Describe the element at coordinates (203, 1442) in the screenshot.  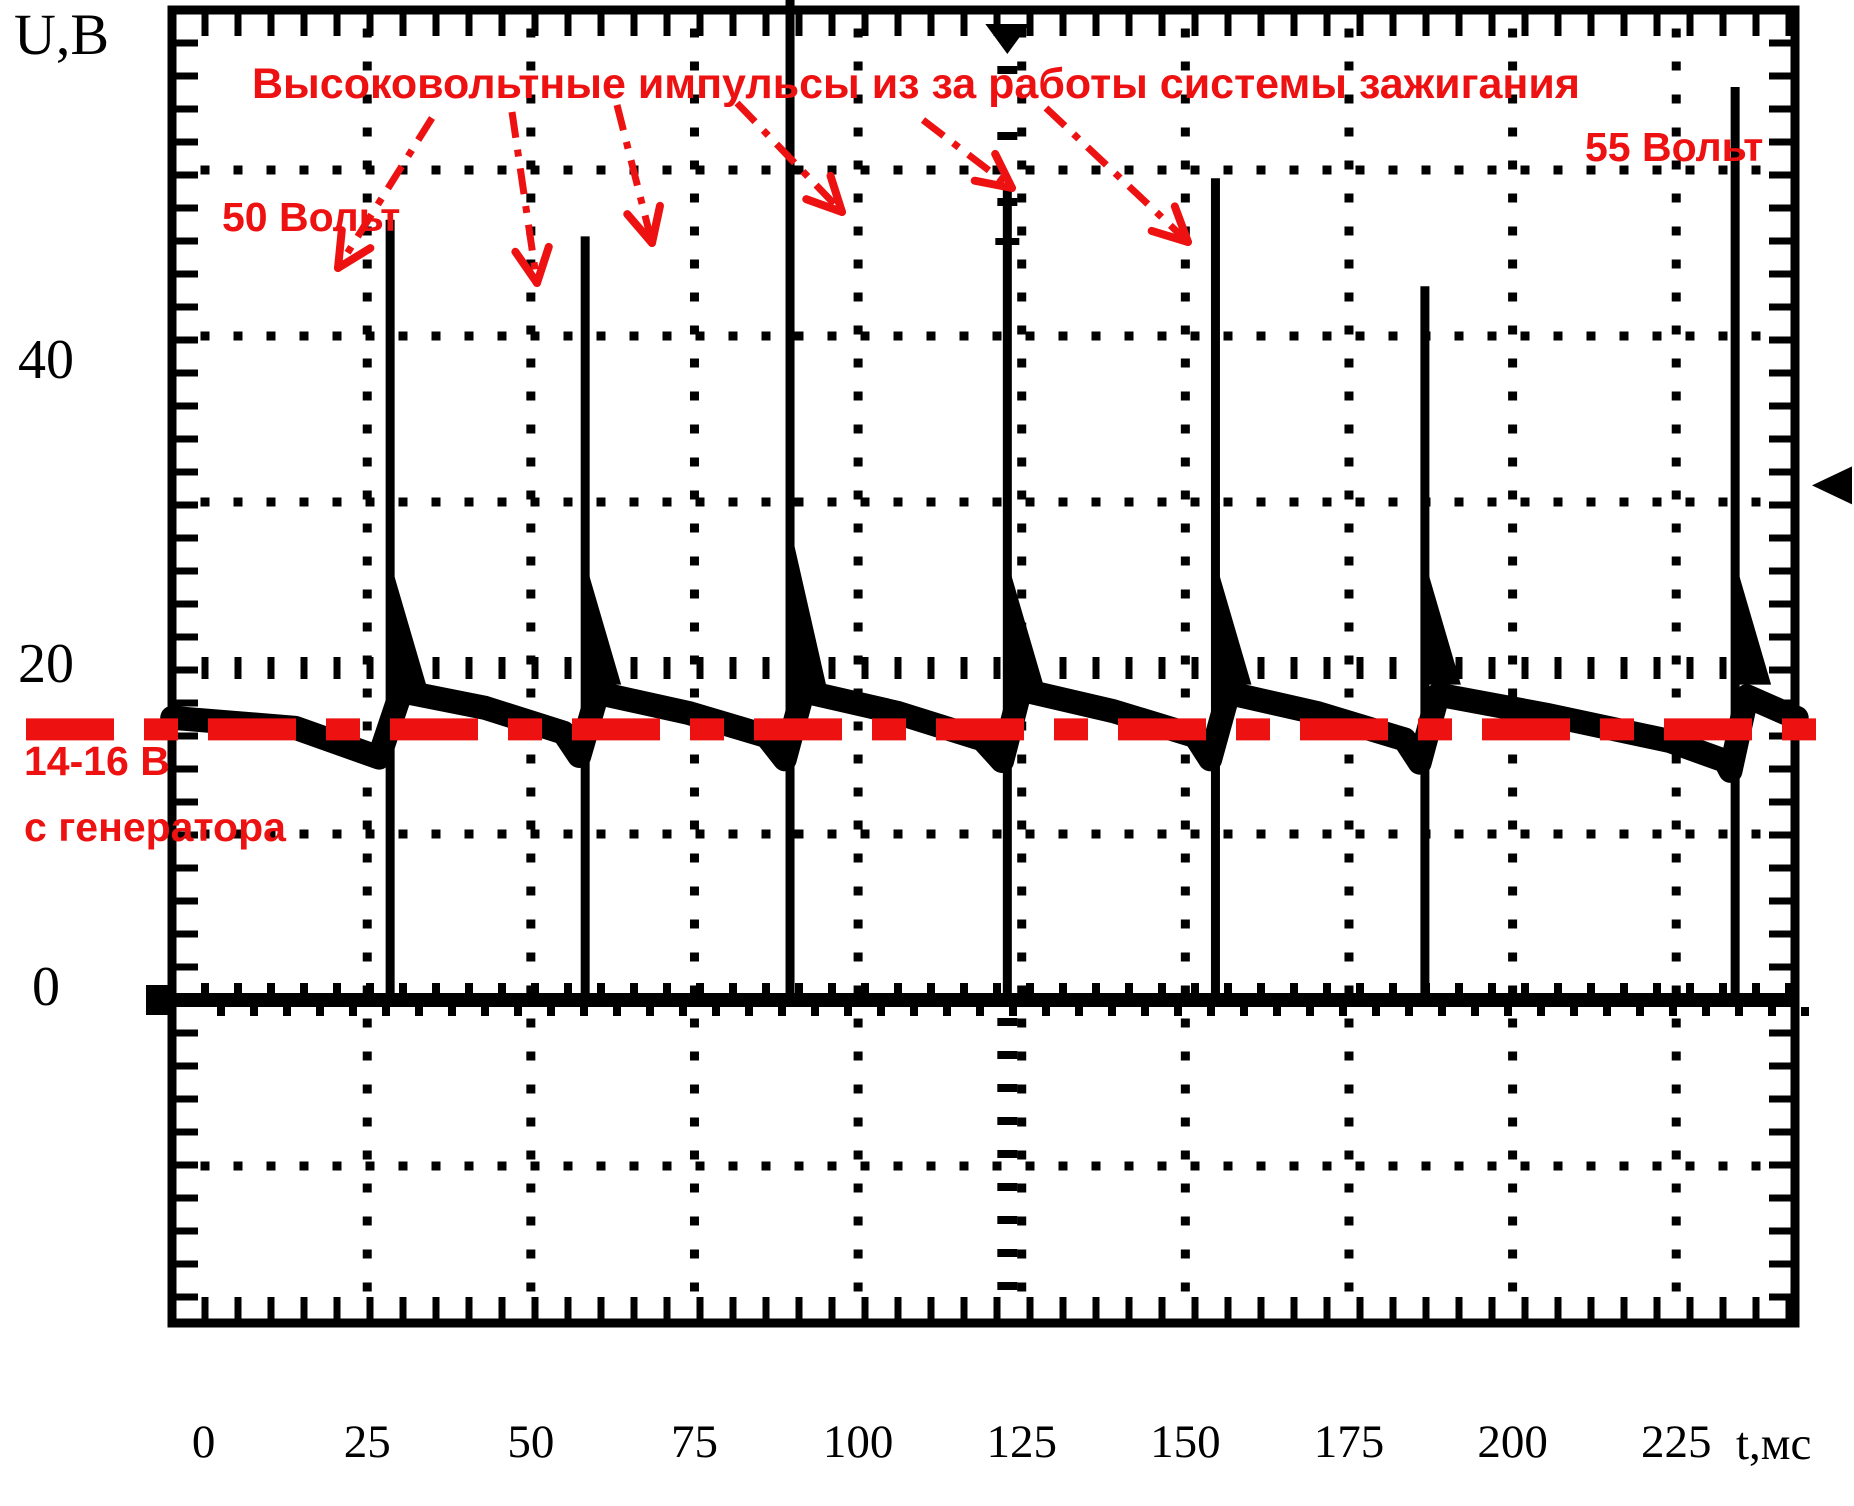
I see `x-tick-label-0: 0` at that location.